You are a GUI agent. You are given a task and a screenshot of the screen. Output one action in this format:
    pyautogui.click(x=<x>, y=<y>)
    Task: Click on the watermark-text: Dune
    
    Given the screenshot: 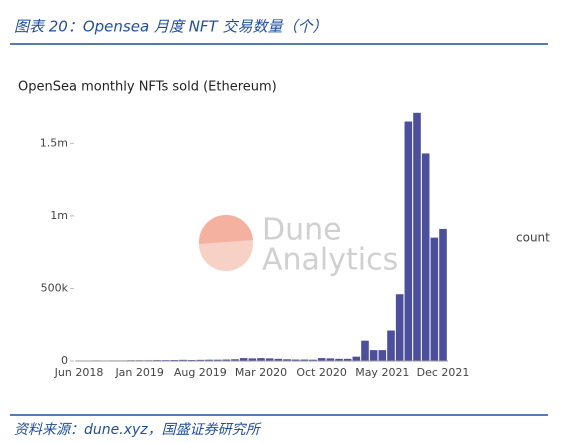 What is the action you would take?
    pyautogui.click(x=302, y=230)
    